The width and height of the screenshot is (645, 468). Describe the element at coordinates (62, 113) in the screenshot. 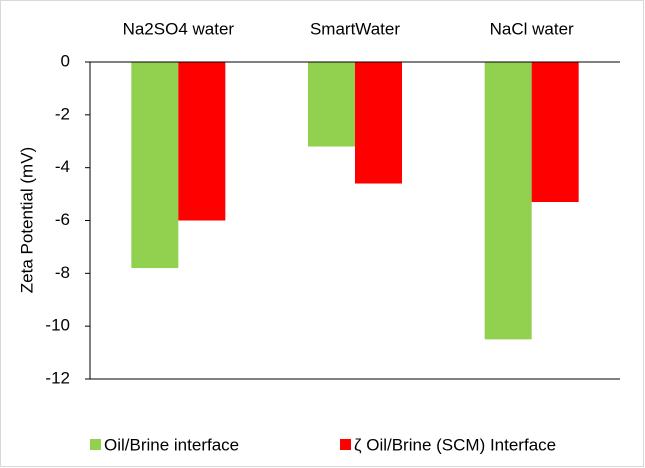

I see `y-tick-label: -2` at that location.